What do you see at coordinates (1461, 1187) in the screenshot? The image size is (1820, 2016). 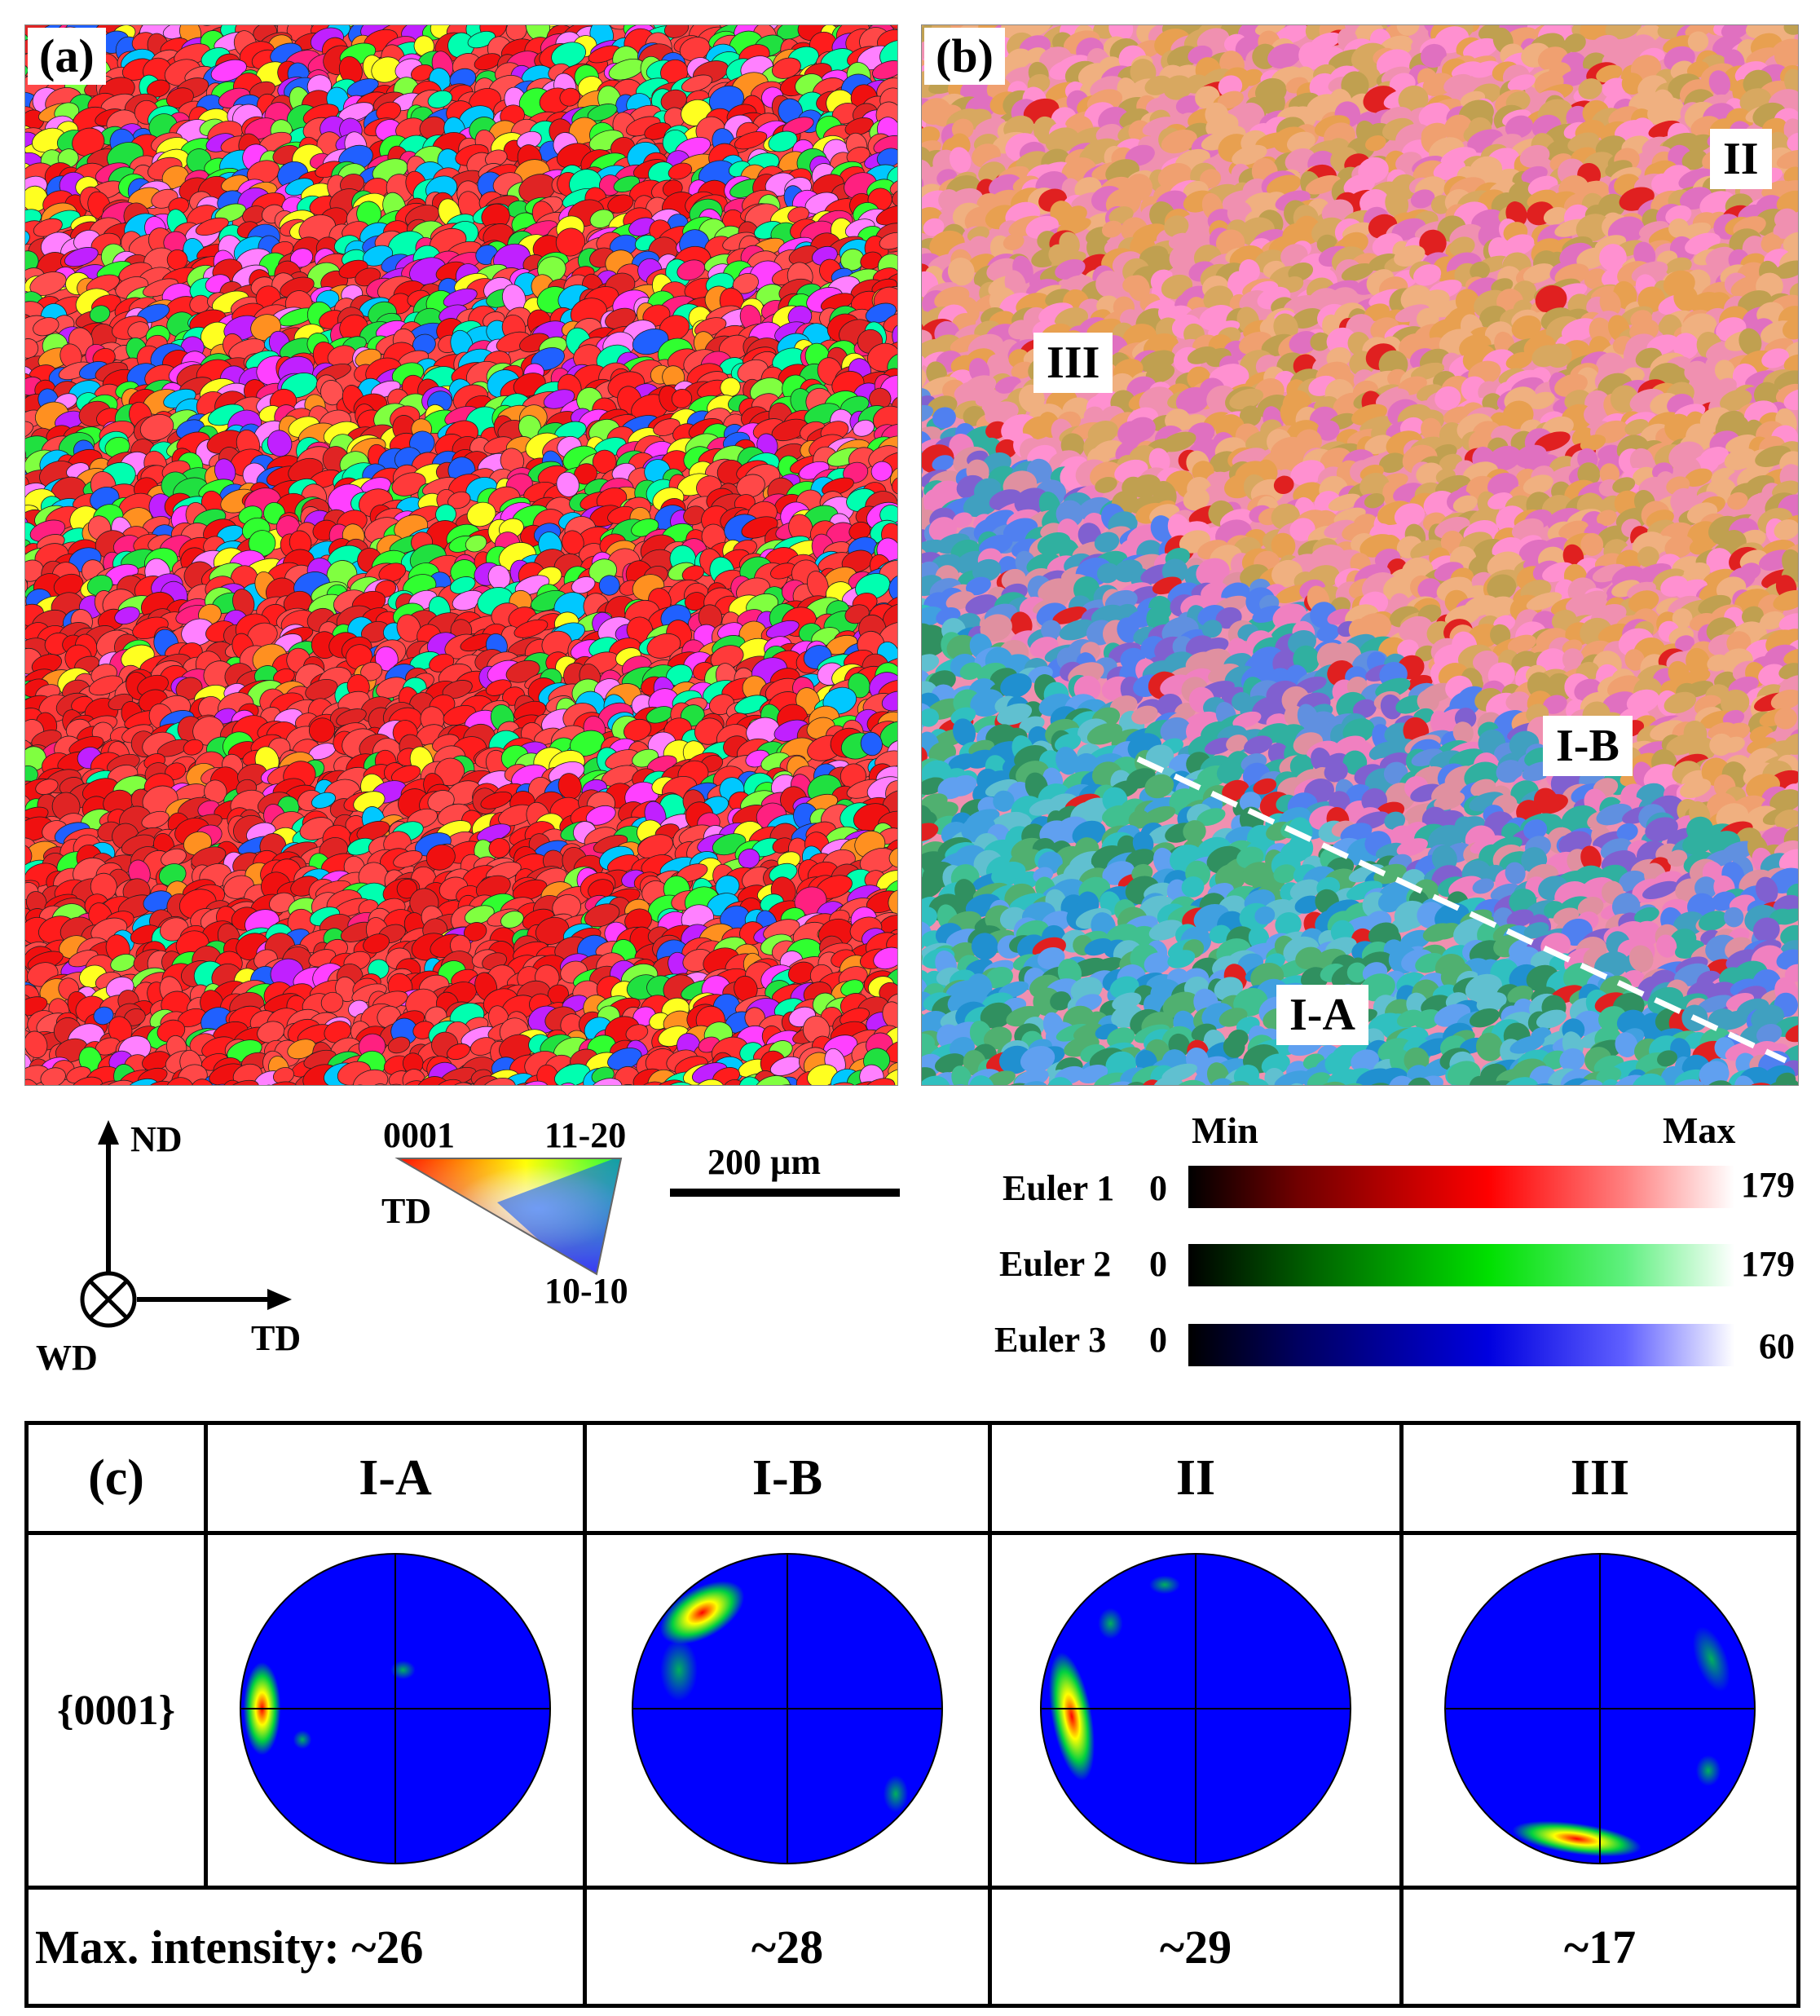 I see `euler-1-gradient-bar` at bounding box center [1461, 1187].